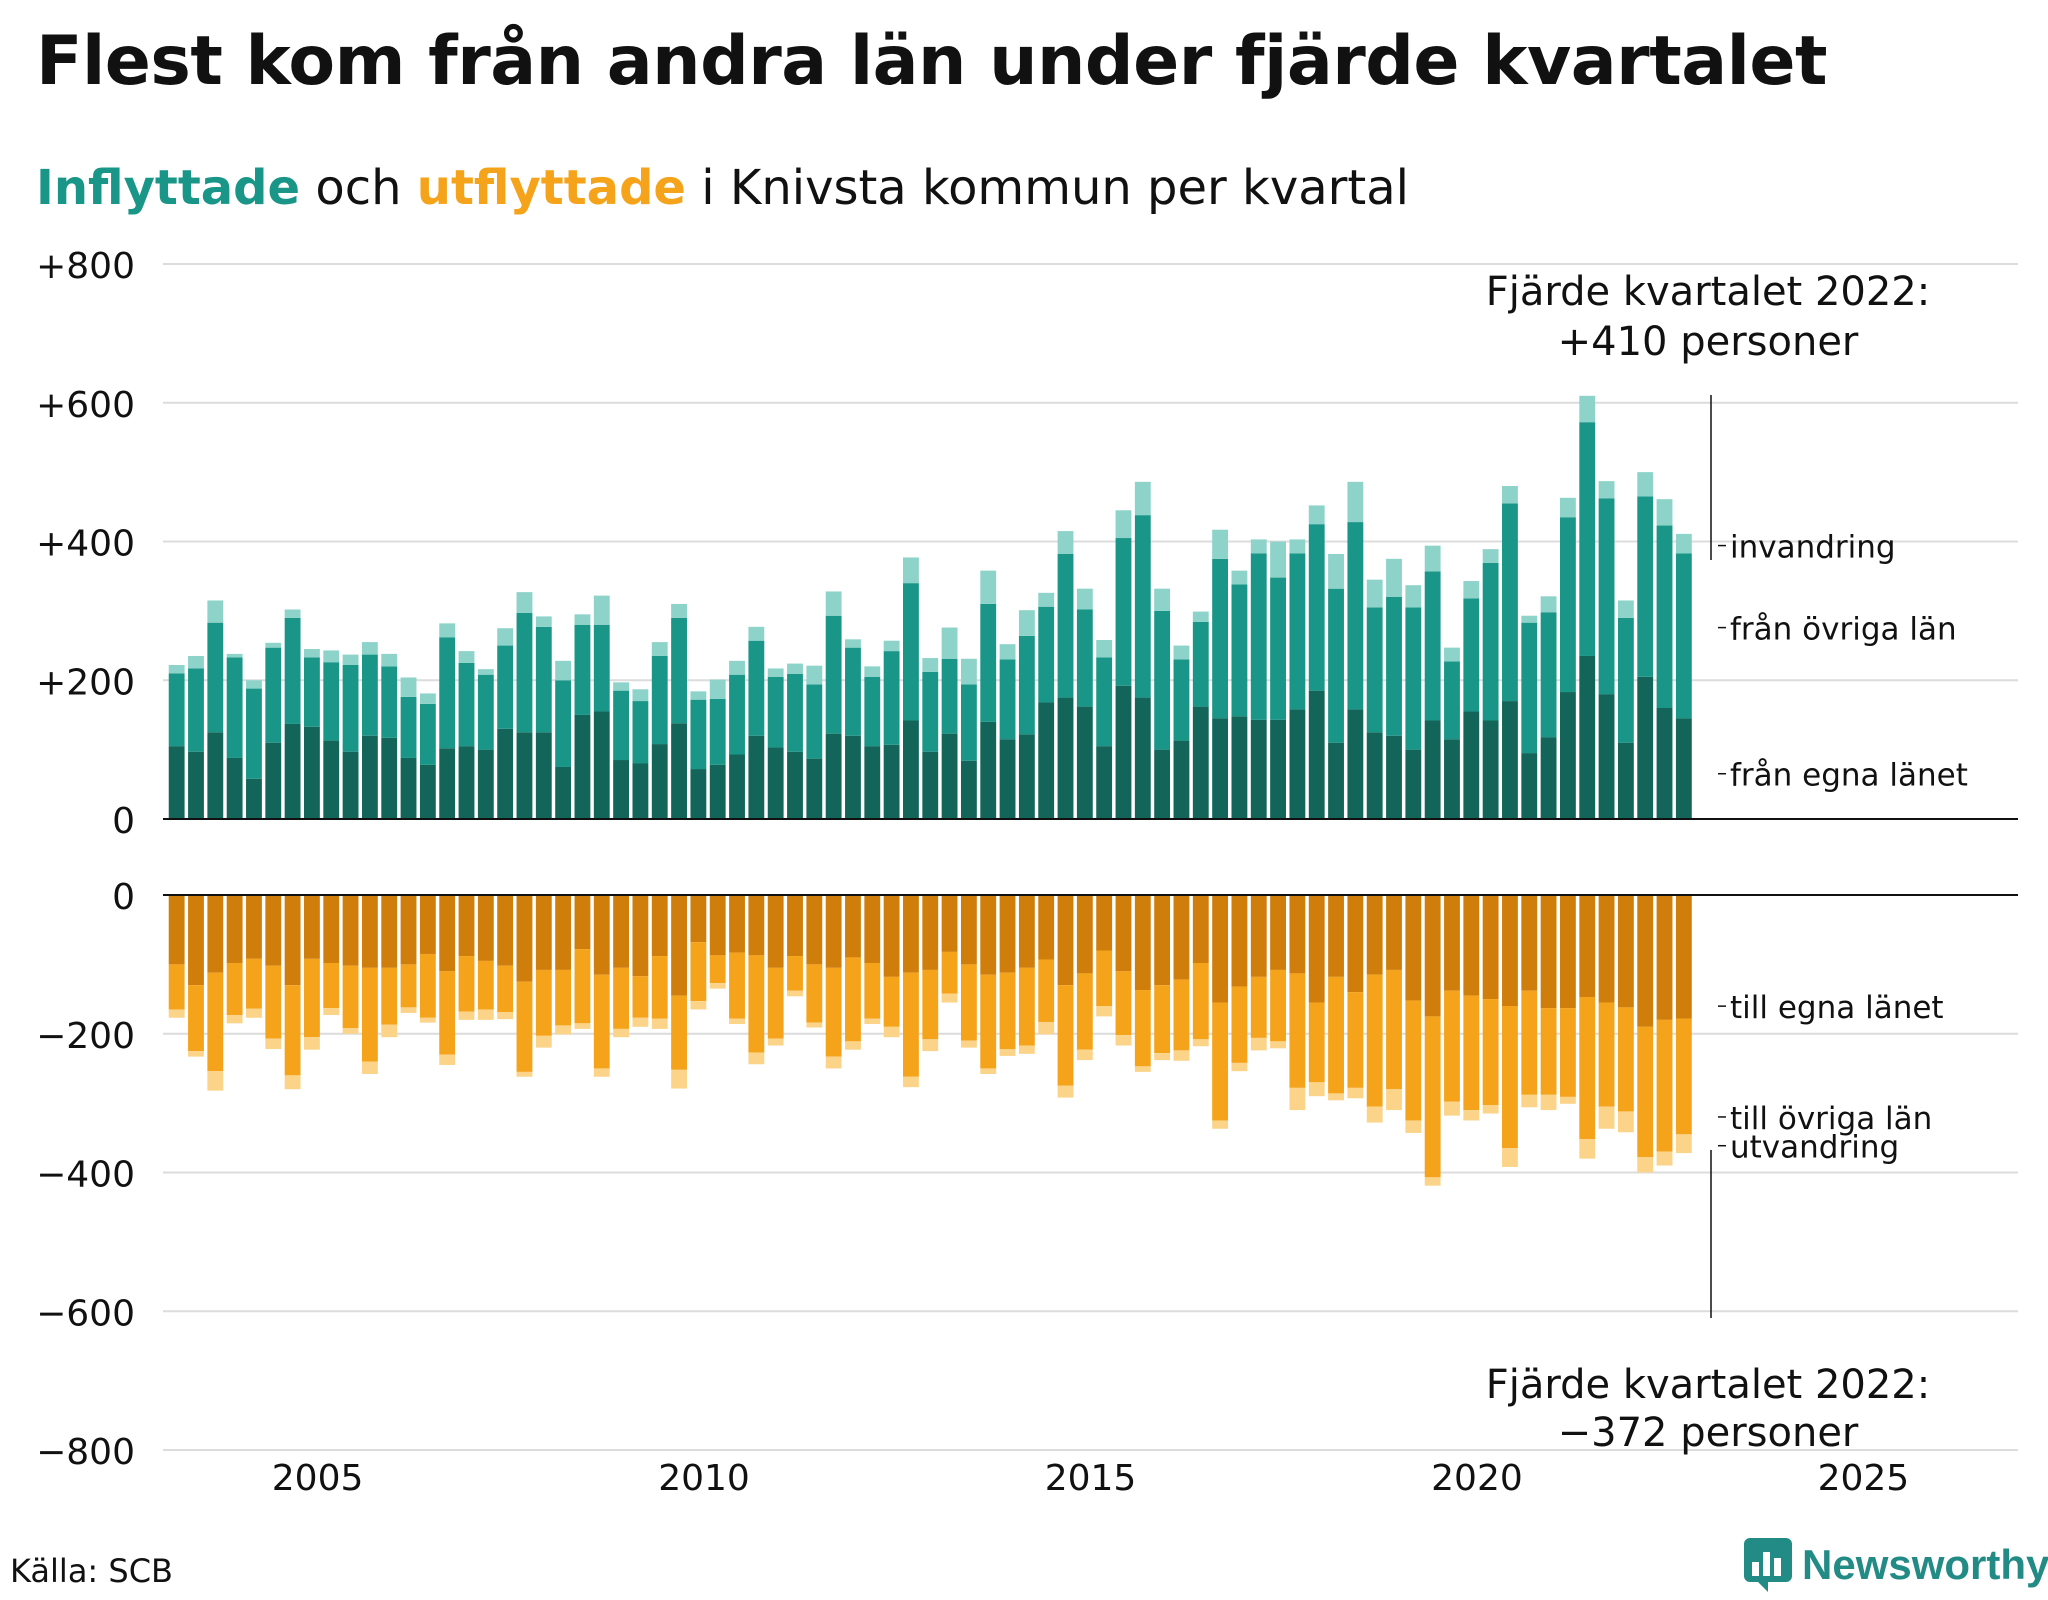 The height and width of the screenshot is (1600, 2048). I want to click on series-label-in: invandring, so click(1813, 548).